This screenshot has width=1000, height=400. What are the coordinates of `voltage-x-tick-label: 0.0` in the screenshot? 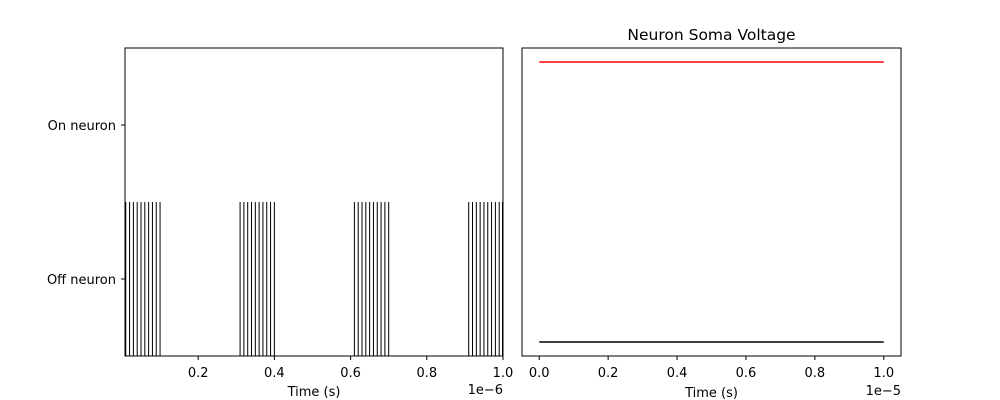 It's located at (539, 373).